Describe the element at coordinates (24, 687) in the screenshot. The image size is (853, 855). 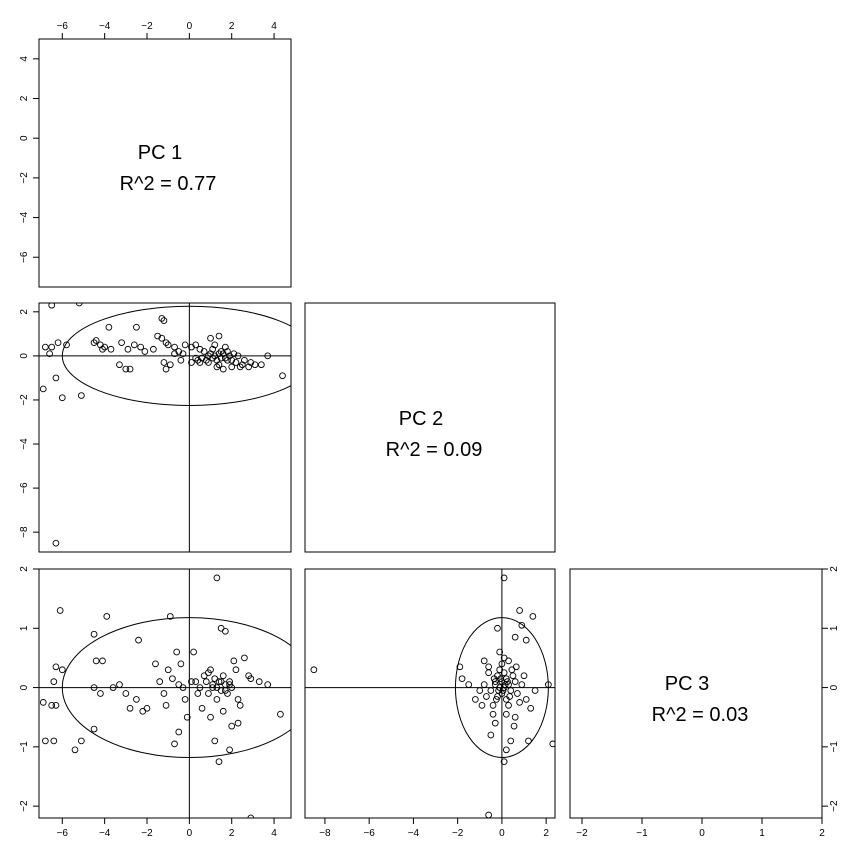
I see `left-axis-pc3-tick-label-0: 0` at that location.